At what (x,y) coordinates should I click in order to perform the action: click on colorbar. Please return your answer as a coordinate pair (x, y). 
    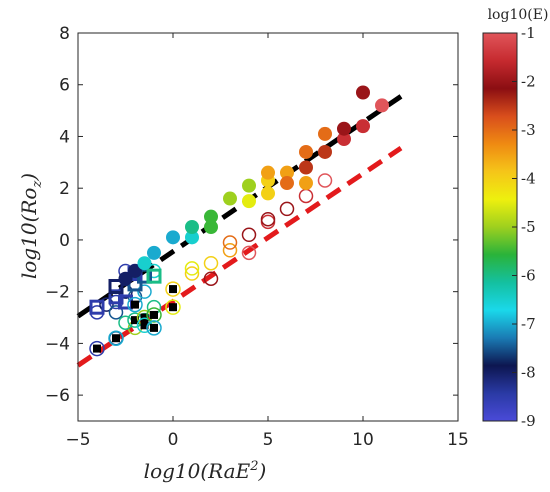
    Looking at the image, I should click on (500, 227).